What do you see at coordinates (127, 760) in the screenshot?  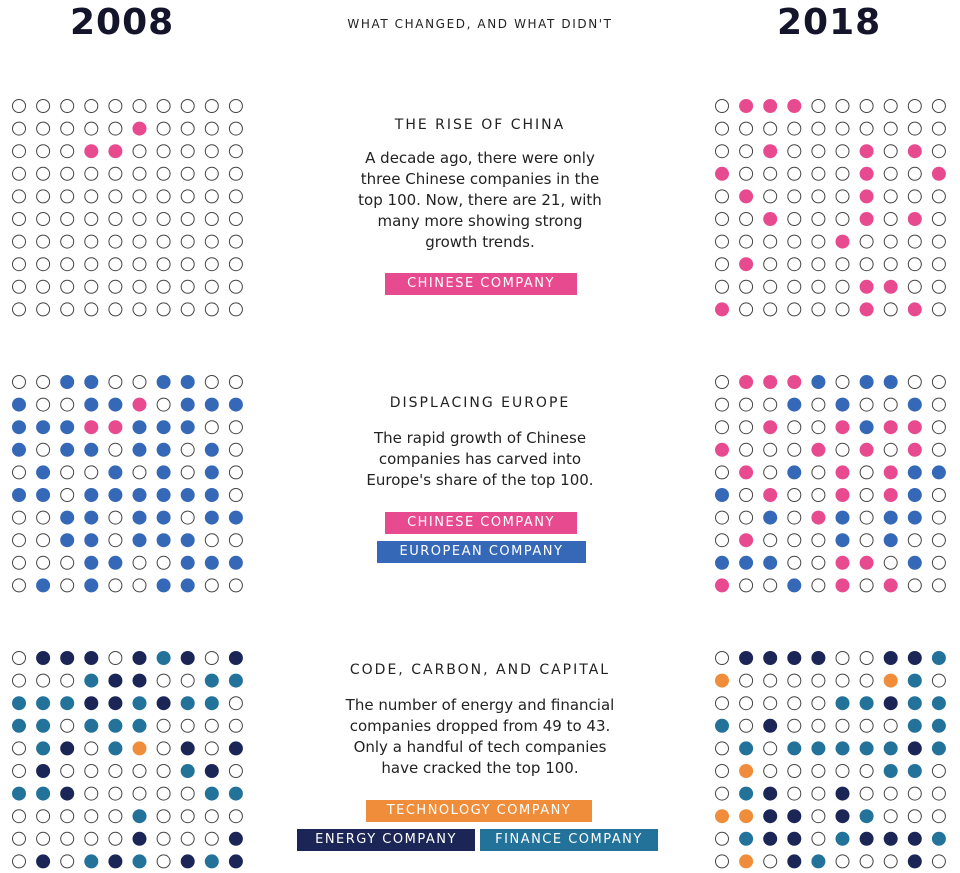 I see `sectors-2008-dot-grid` at bounding box center [127, 760].